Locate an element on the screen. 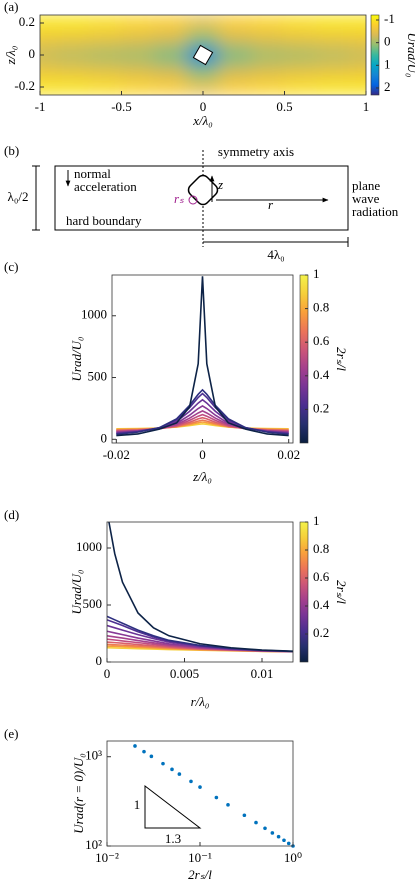 The height and width of the screenshot is (881, 415). colorbar-tick-label: 0 is located at coordinates (387, 41).